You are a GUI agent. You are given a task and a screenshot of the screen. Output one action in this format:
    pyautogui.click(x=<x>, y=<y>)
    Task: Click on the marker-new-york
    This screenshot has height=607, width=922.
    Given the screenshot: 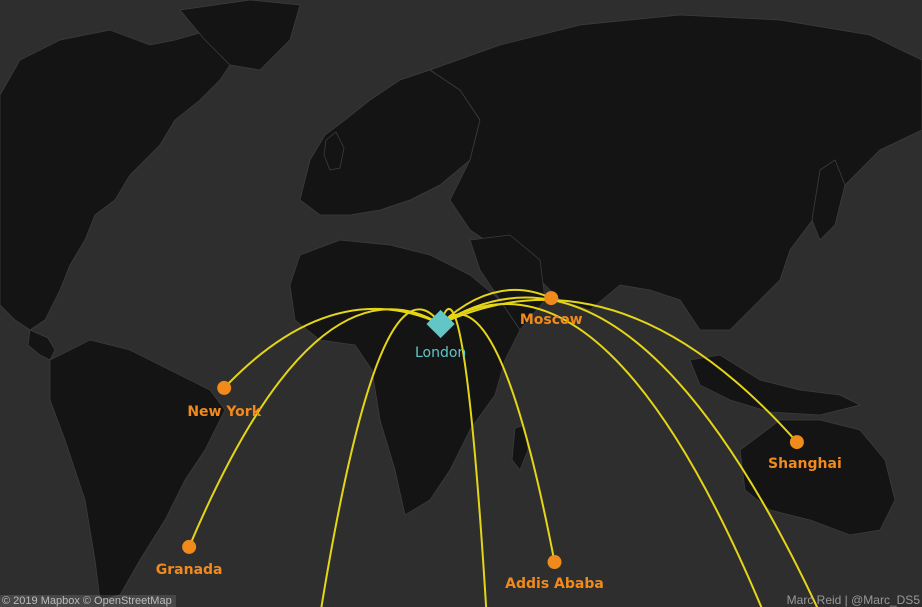 What is the action you would take?
    pyautogui.click(x=224, y=387)
    